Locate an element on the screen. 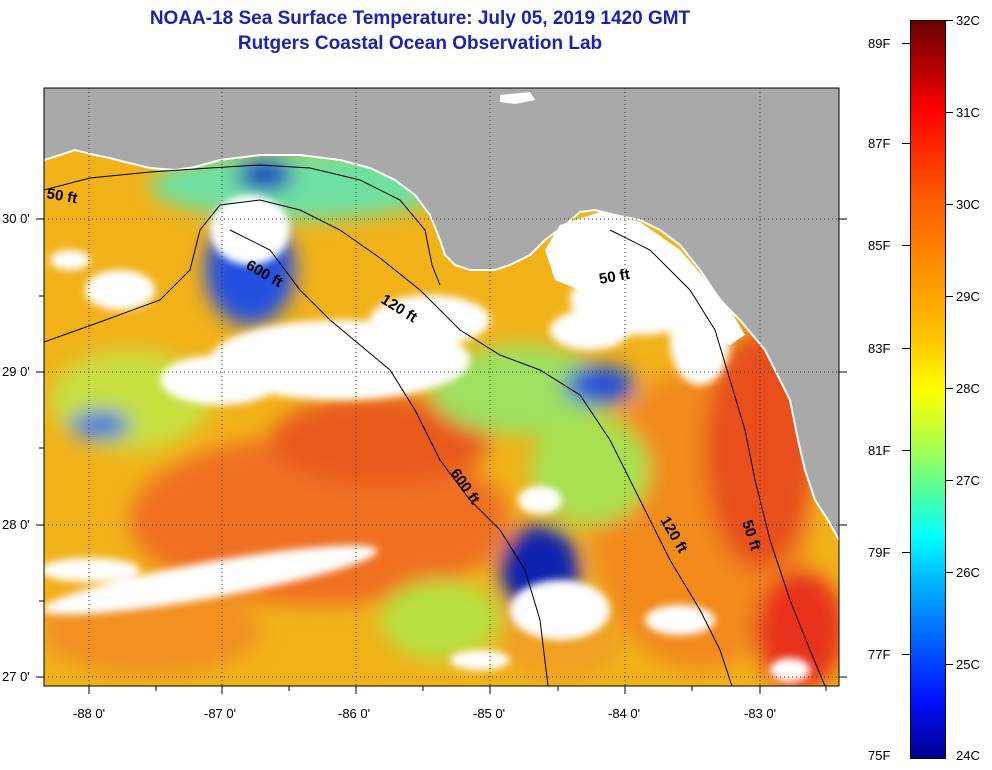 The image size is (992, 770). colorbar-fahrenheit-label: 87F is located at coordinates (879, 143).